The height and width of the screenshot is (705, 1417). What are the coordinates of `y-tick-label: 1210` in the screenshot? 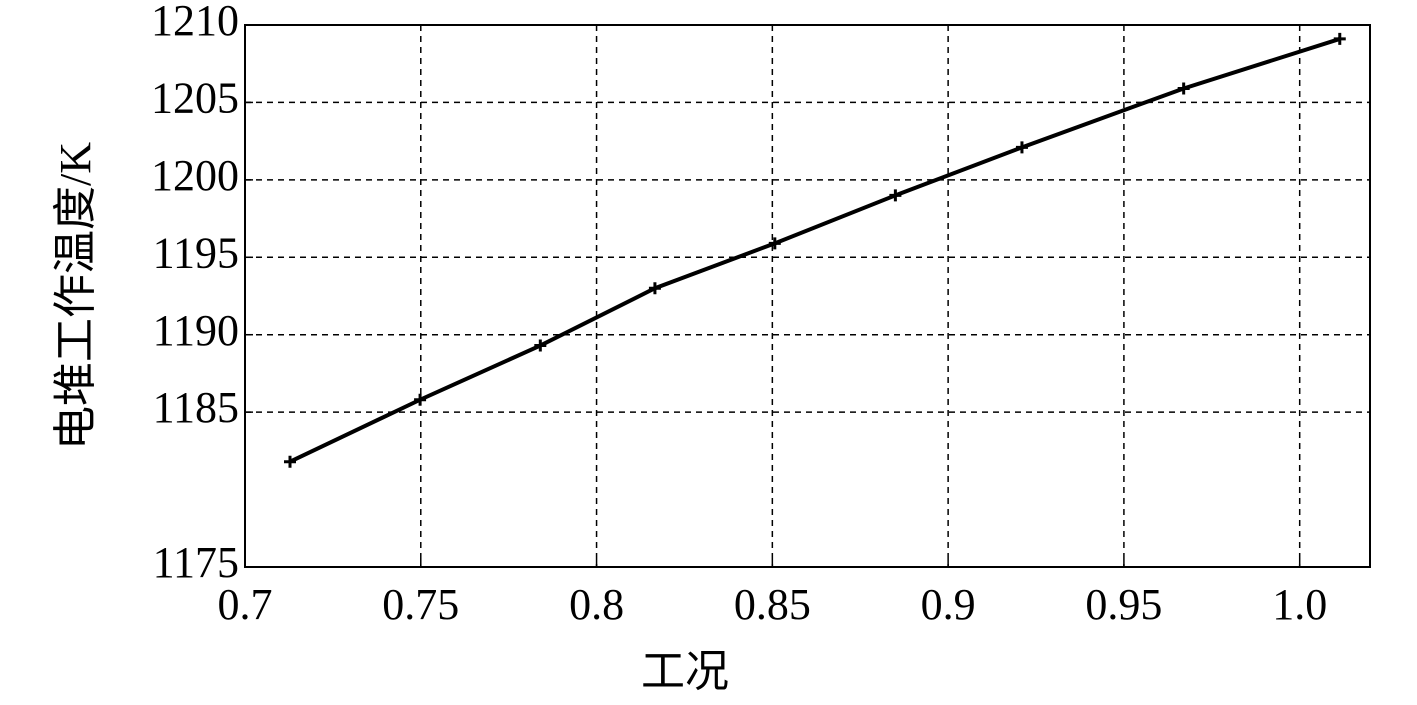 It's located at (195, 22).